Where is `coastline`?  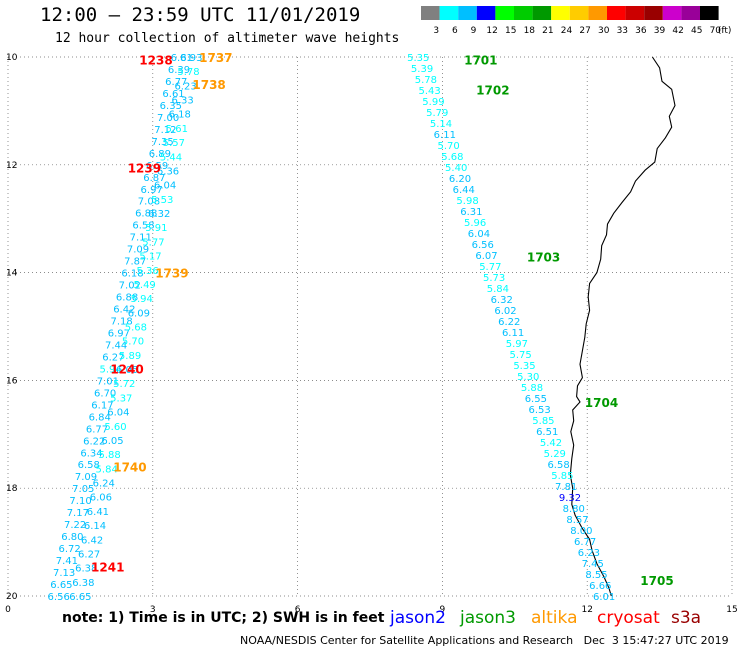
coastline is located at coordinates (622, 326).